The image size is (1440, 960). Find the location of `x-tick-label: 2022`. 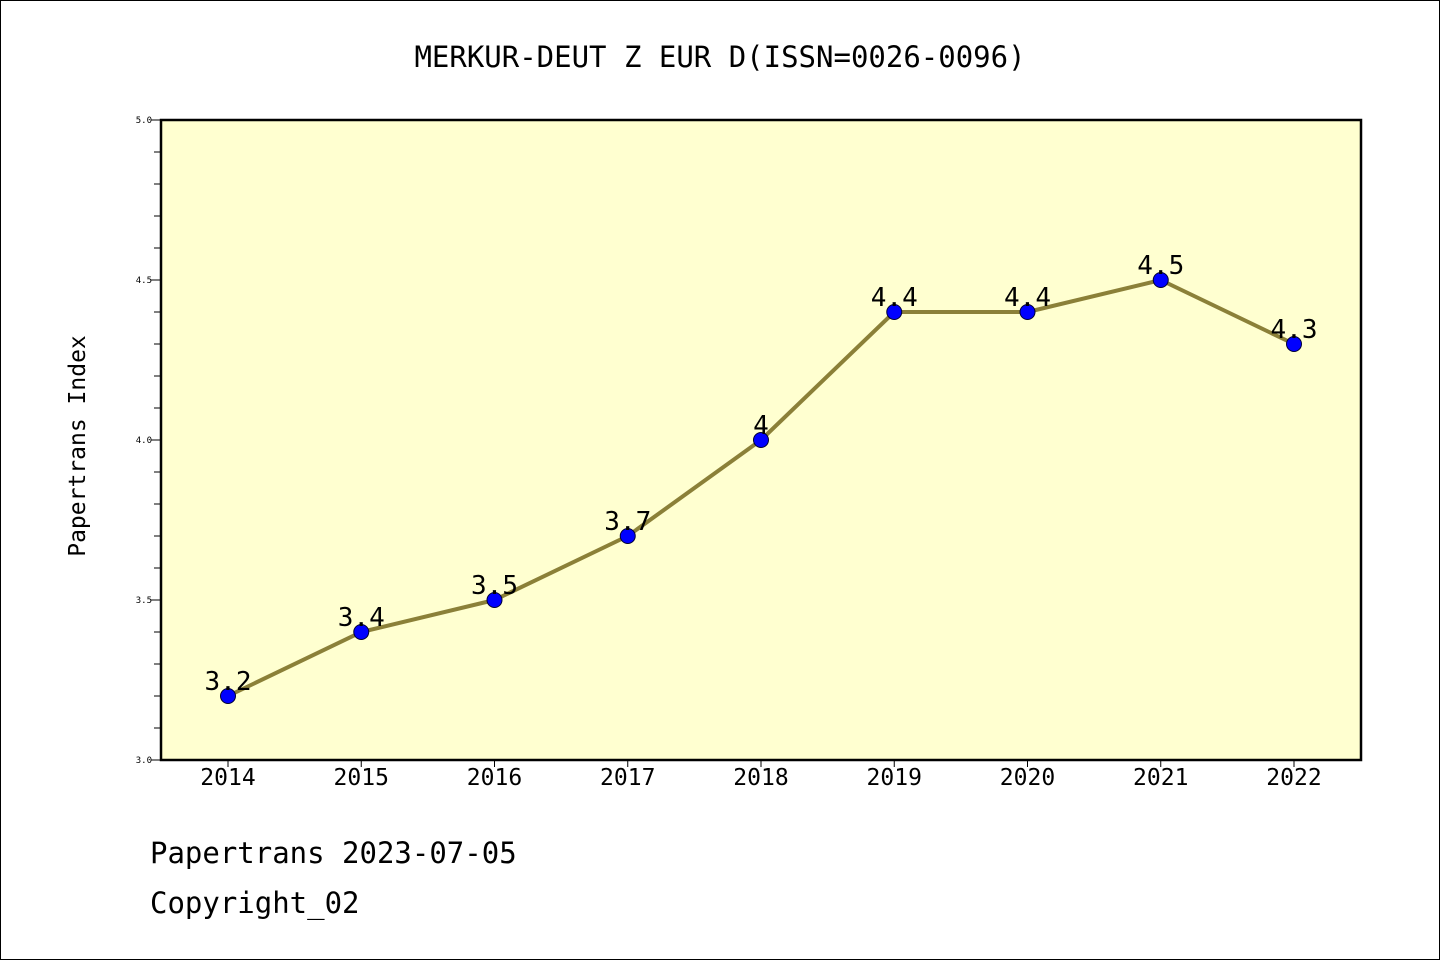

x-tick-label: 2022 is located at coordinates (1293, 778).